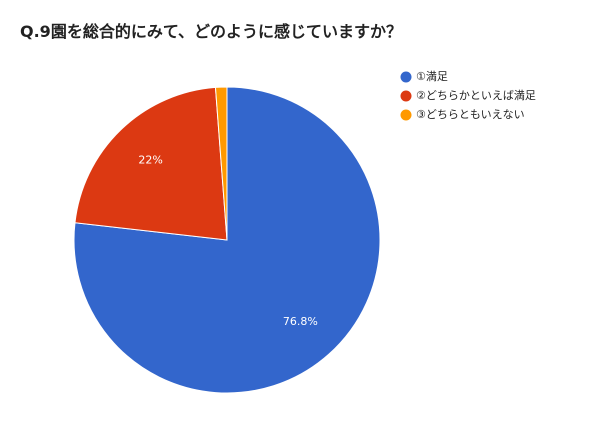 This screenshot has height=430, width=610. I want to click on chart-legend: ①満足 ②どちらかといえば満足 ③どちらともいえない, so click(468, 95).